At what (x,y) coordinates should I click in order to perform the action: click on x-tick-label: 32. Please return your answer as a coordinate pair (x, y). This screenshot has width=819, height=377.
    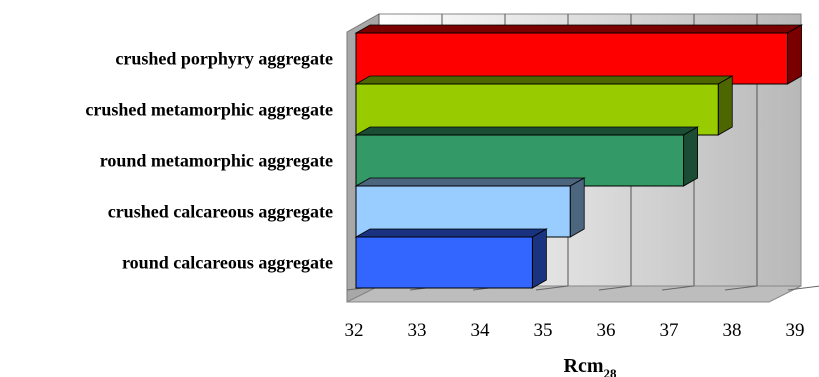
    Looking at the image, I should click on (354, 330).